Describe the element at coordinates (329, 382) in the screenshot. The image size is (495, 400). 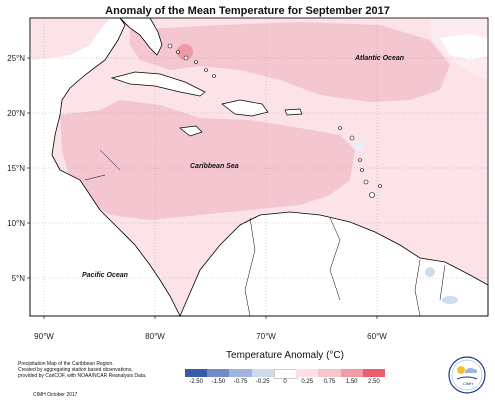
I see `legend-tick-label: 0.75` at that location.